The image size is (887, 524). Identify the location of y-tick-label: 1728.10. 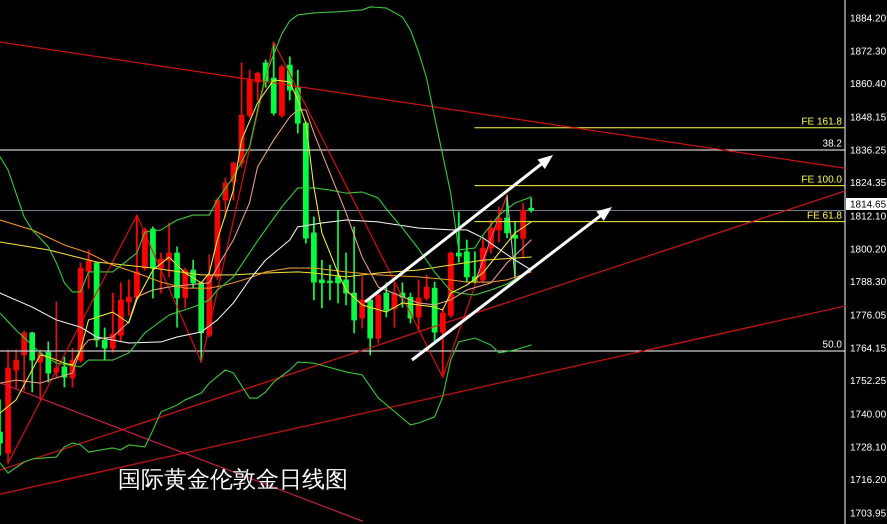
(868, 448).